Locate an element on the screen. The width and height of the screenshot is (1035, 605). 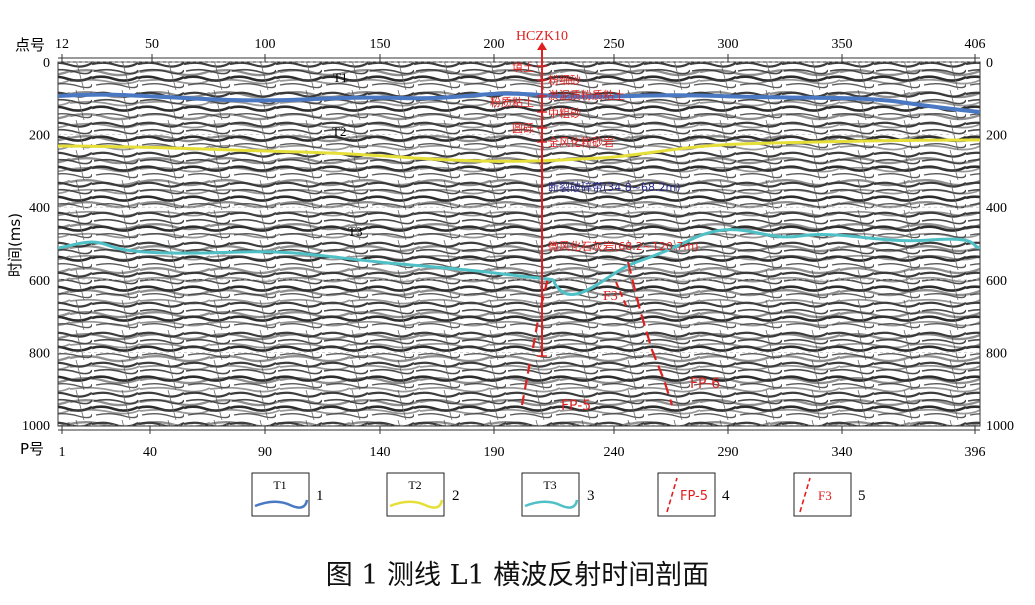
bottom-tick-label: 396 is located at coordinates (975, 452).